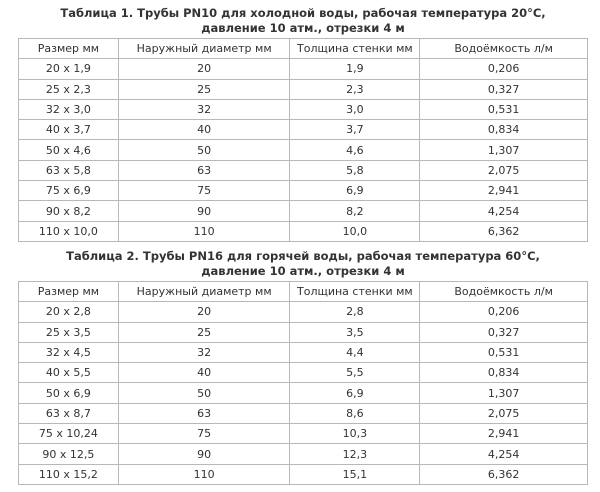 This screenshot has height=492, width=600. Describe the element at coordinates (68, 413) in the screenshot. I see `table-cell: 63 x 8,7` at that location.